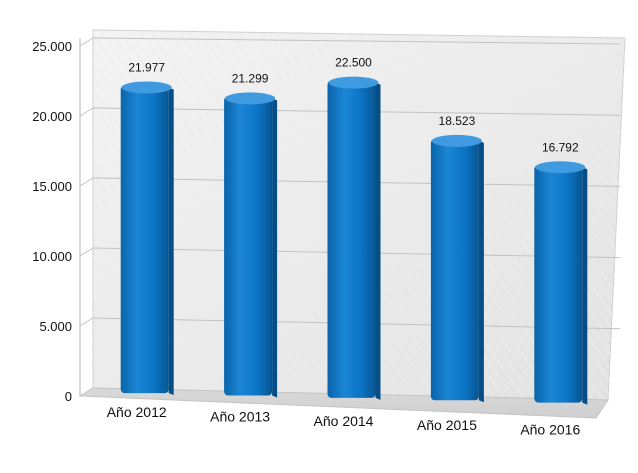 The image size is (638, 473). What do you see at coordinates (137, 412) in the screenshot?
I see `x-tick-label: Año 2012` at bounding box center [137, 412].